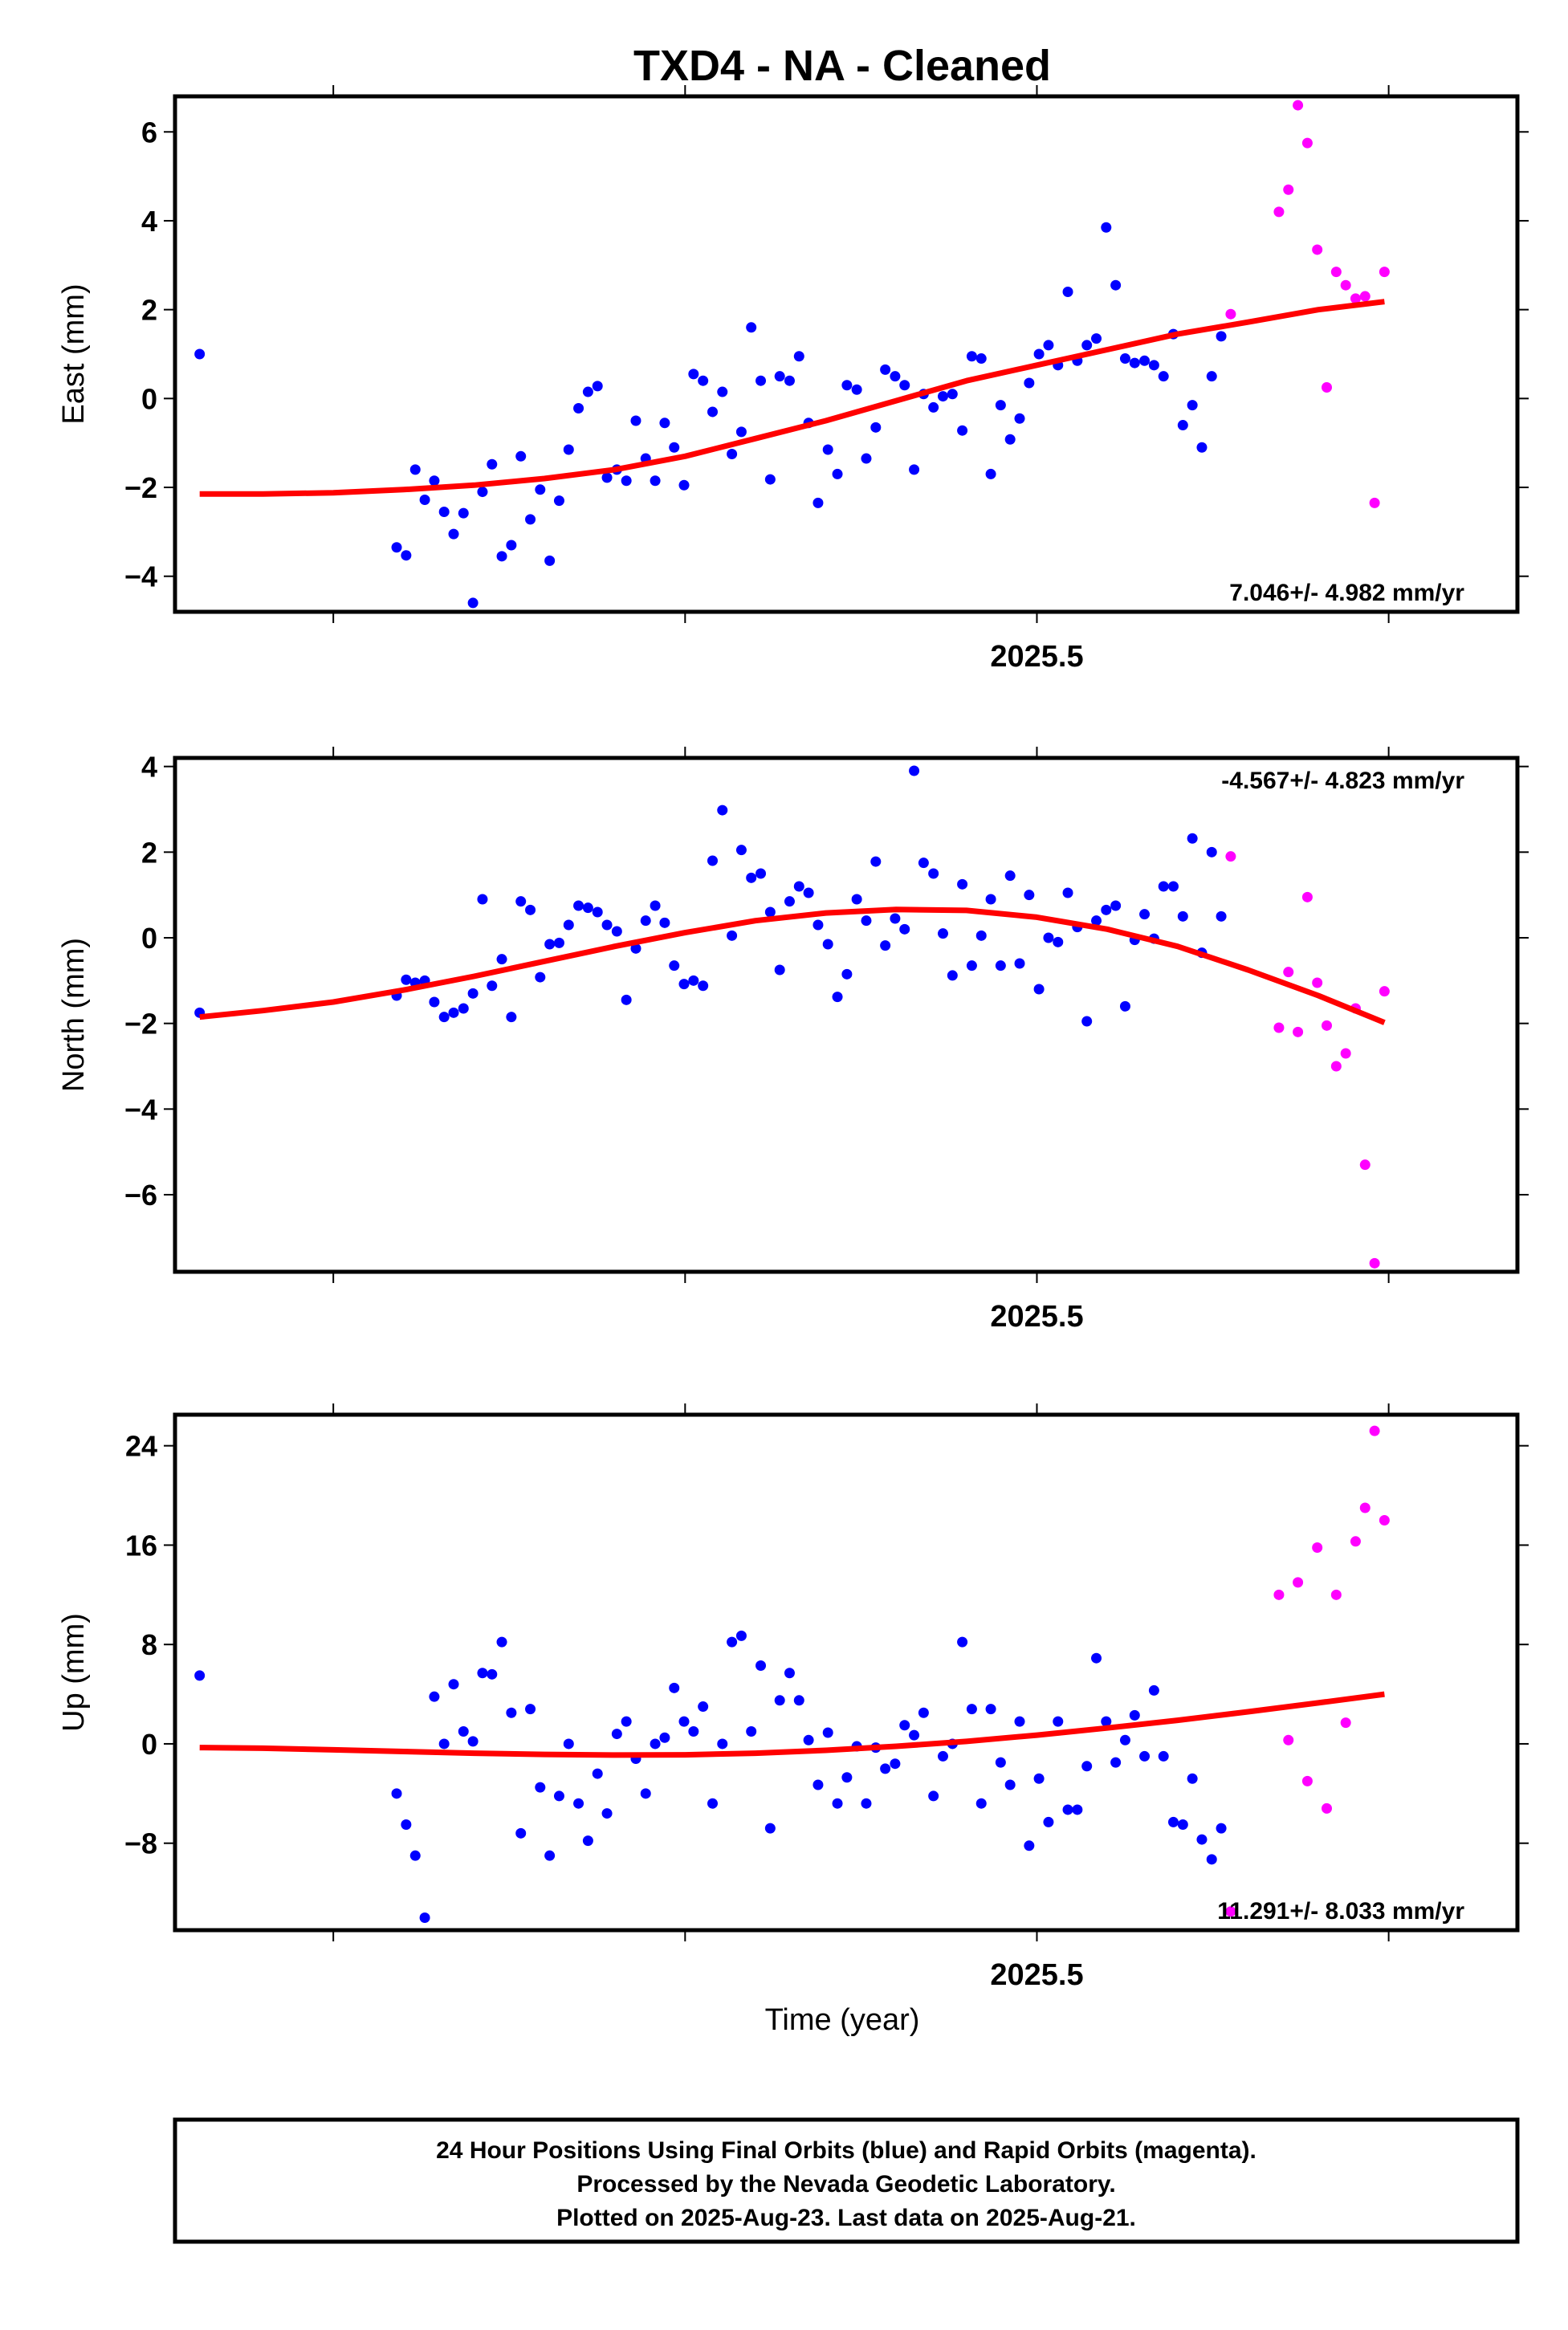 The height and width of the screenshot is (2330, 1568). Describe the element at coordinates (140, 1024) in the screenshot. I see `y-tick-label: −2` at that location.